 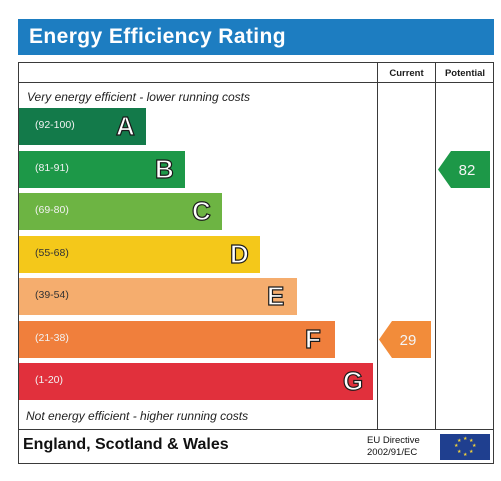 I want to click on rating-header: Energy Efficiency Rating, so click(x=256, y=37).